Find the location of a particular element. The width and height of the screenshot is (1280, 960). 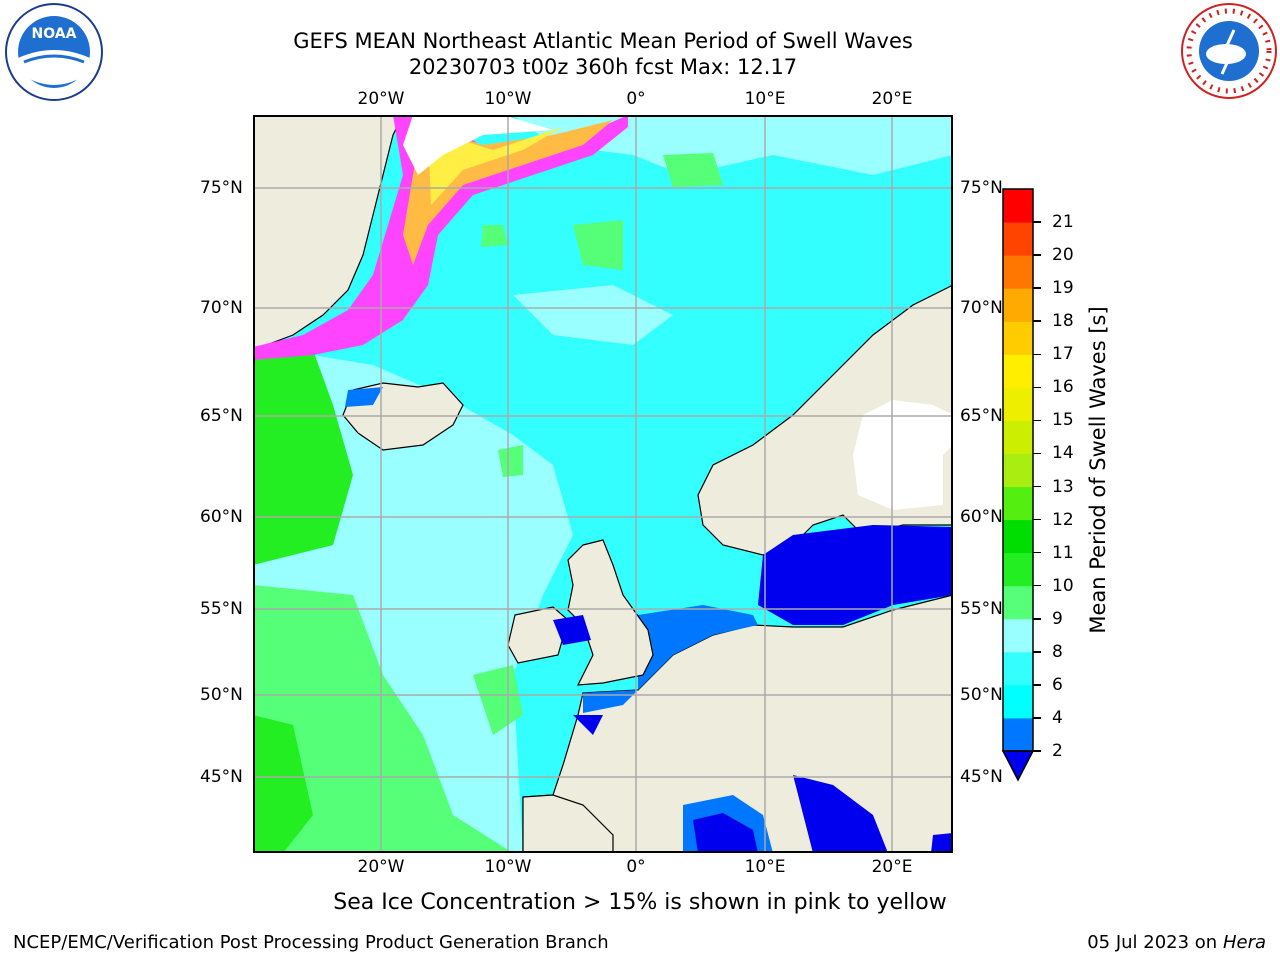

colorbar-label: Mean Period of Swell Waves [s] is located at coordinates (1098, 470).